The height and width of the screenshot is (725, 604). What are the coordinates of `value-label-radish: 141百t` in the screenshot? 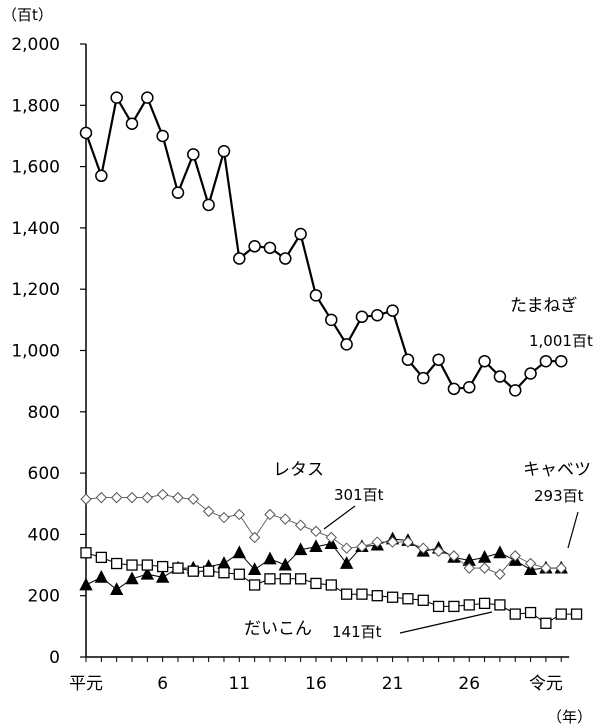 It's located at (357, 632).